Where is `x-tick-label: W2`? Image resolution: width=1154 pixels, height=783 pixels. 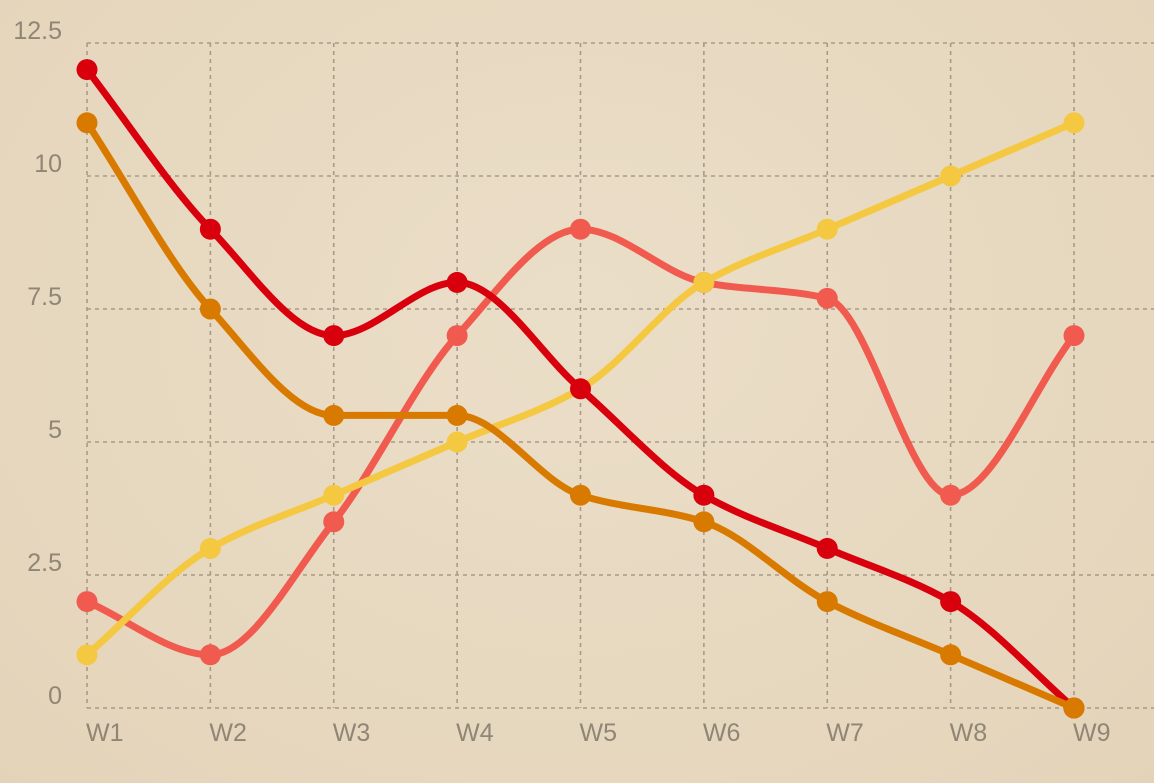
x-tick-label: W2 is located at coordinates (228, 733).